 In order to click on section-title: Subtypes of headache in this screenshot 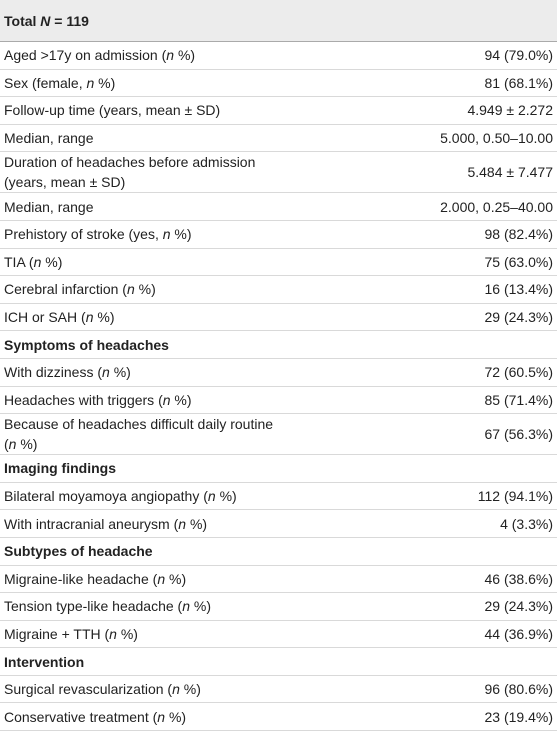, I will do `click(278, 551)`.